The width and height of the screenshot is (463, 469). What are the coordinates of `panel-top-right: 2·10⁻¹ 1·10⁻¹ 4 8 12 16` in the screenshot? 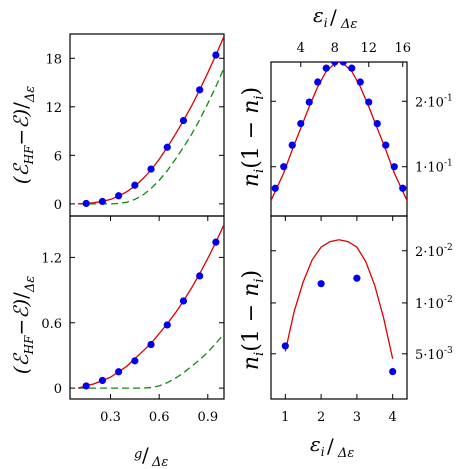 It's located at (361, 129).